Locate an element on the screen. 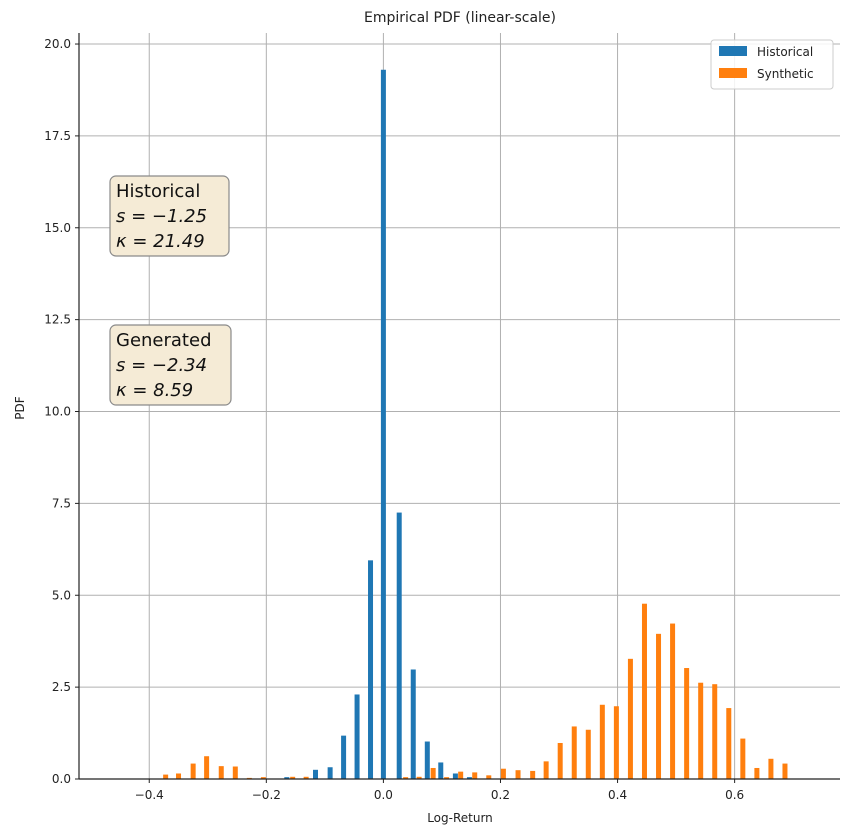 This screenshot has height=834, width=850. y-tick-label: 12.5 is located at coordinates (57, 320).